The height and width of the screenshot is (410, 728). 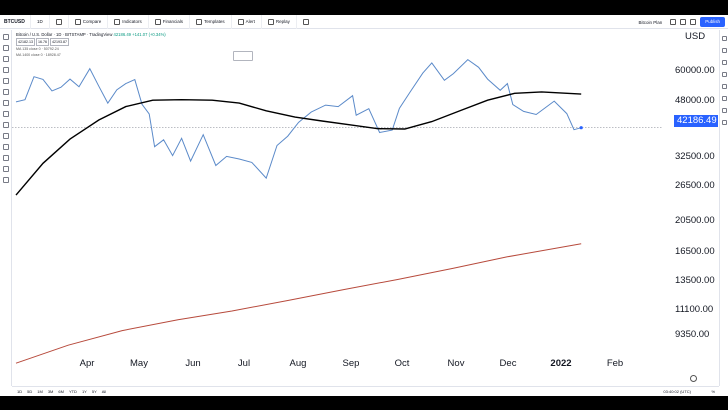 What do you see at coordinates (84, 391) in the screenshot?
I see `range-button-1y: 1Y` at bounding box center [84, 391].